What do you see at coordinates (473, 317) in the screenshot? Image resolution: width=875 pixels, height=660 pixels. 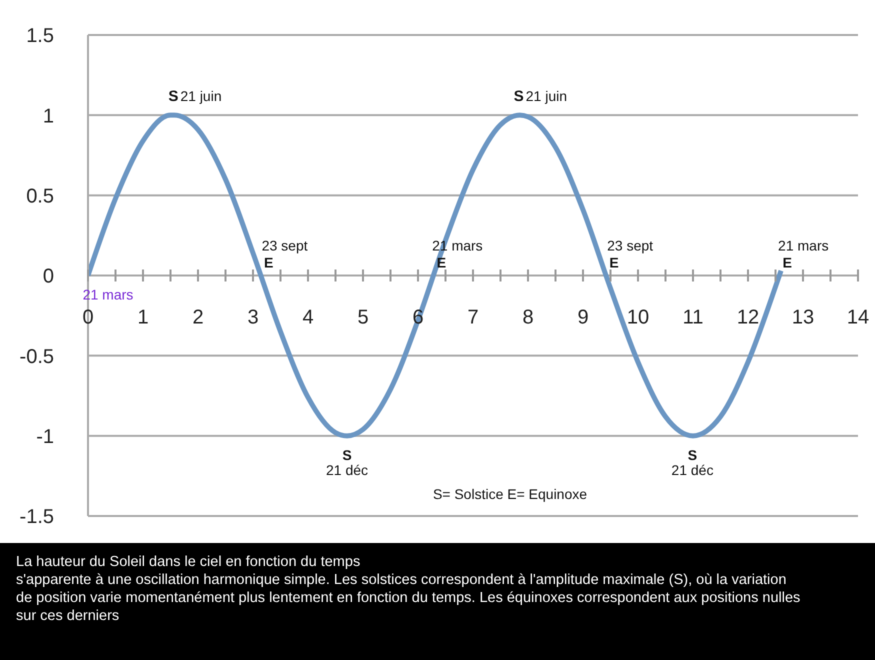 I see `x-tick-label: 7` at bounding box center [473, 317].